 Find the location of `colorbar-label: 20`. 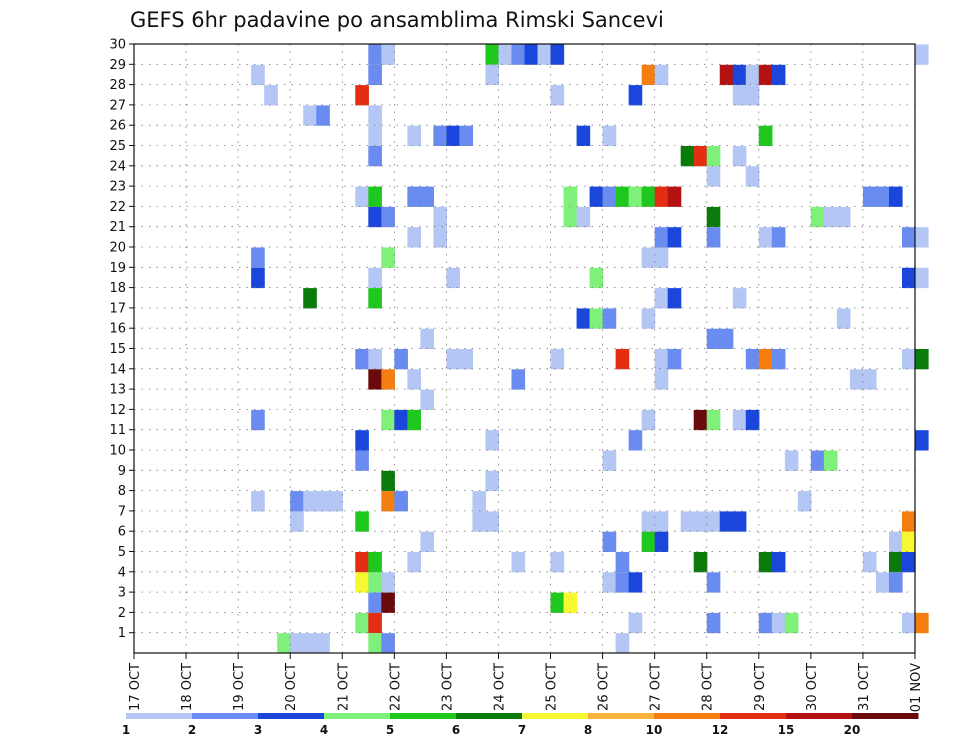

colorbar-label: 20 is located at coordinates (852, 730).